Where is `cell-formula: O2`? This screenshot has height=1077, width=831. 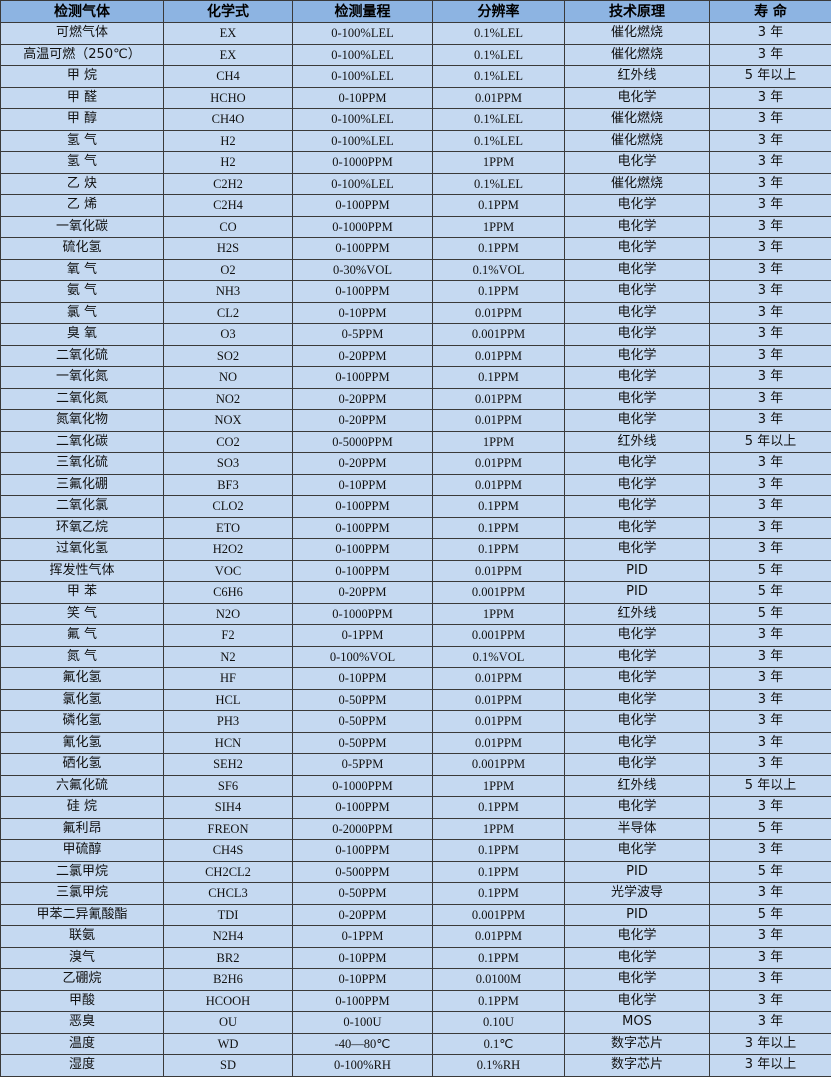 cell-formula: O2 is located at coordinates (228, 270).